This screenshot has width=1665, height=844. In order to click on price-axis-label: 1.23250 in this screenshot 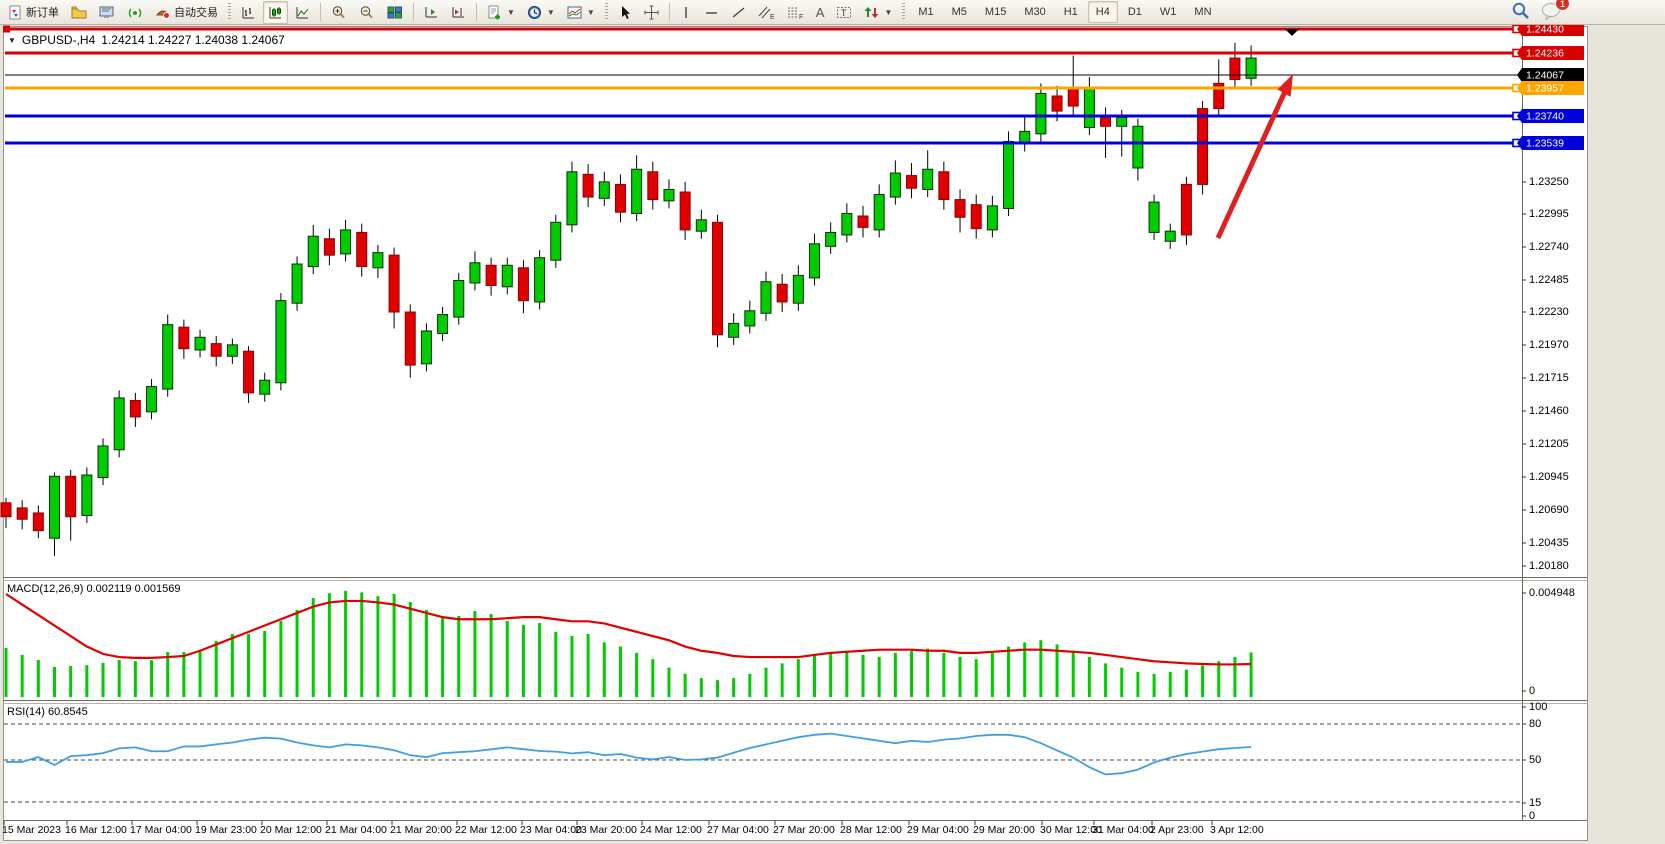, I will do `click(1549, 182)`.